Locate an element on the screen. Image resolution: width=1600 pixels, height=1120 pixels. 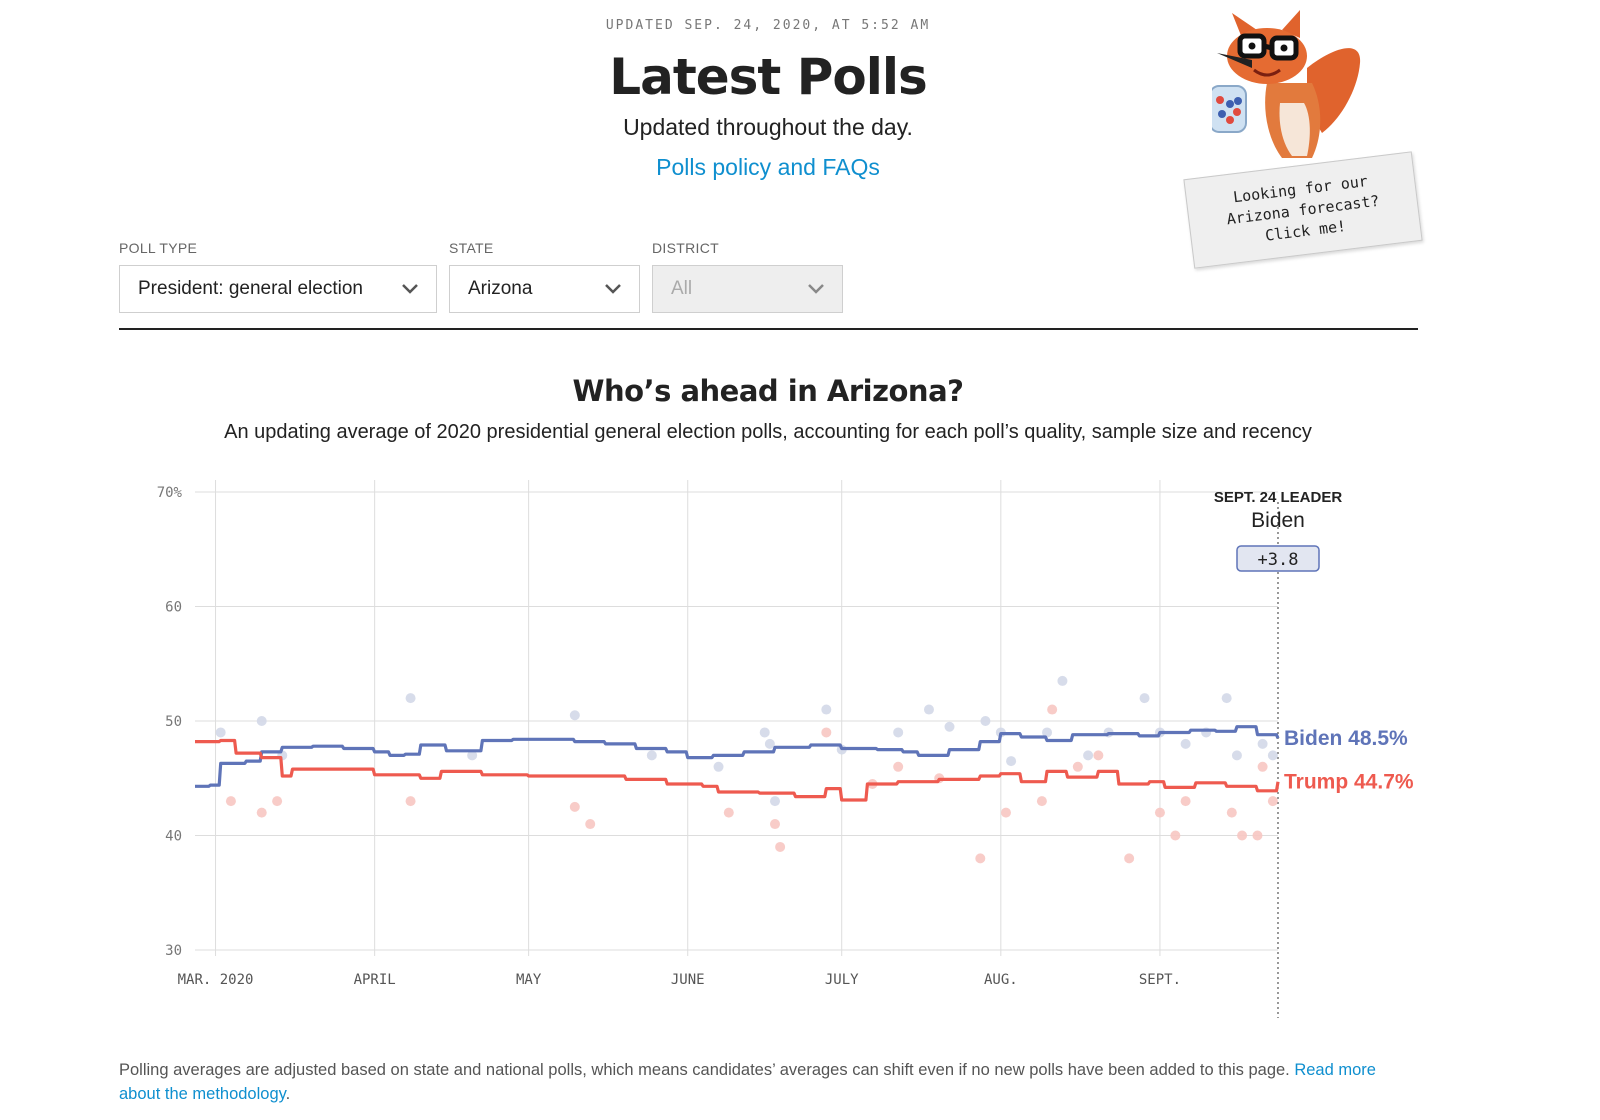
y-tick-label: 40 is located at coordinates (173, 837).